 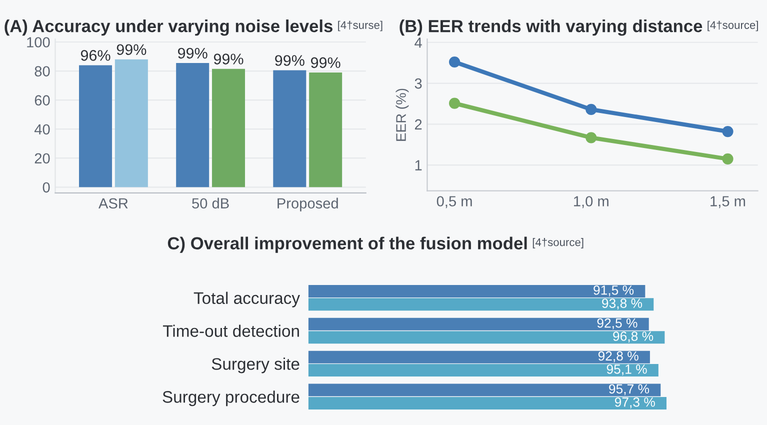 I want to click on y-tick-label: 0, so click(x=46, y=187).